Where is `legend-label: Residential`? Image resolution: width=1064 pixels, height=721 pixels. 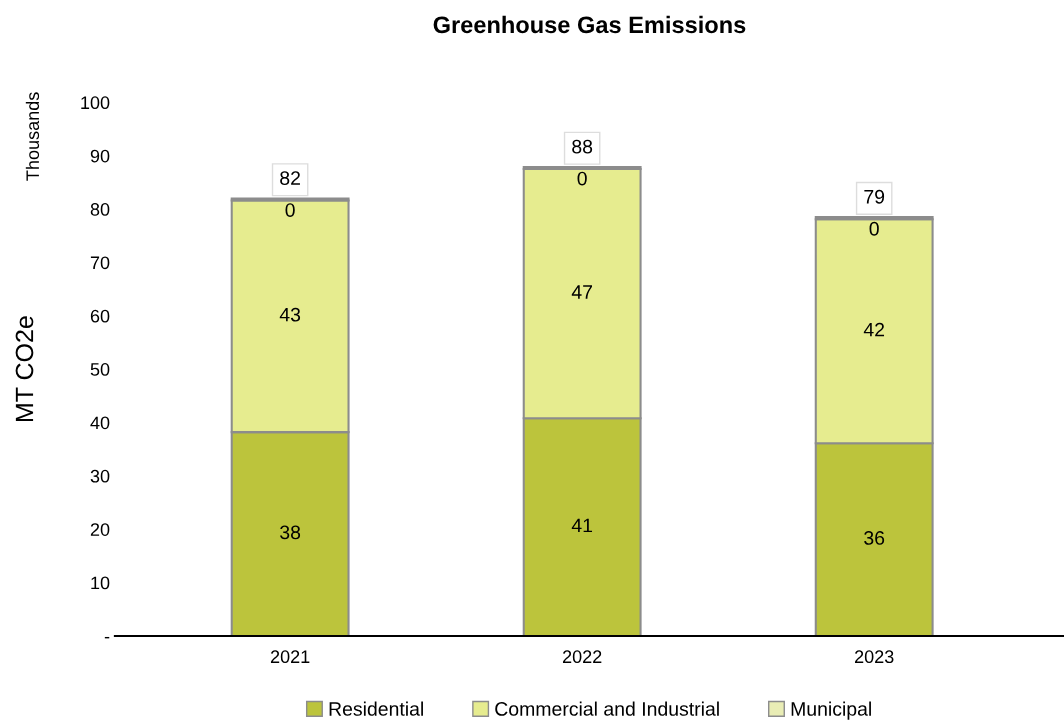
legend-label: Residential is located at coordinates (376, 708).